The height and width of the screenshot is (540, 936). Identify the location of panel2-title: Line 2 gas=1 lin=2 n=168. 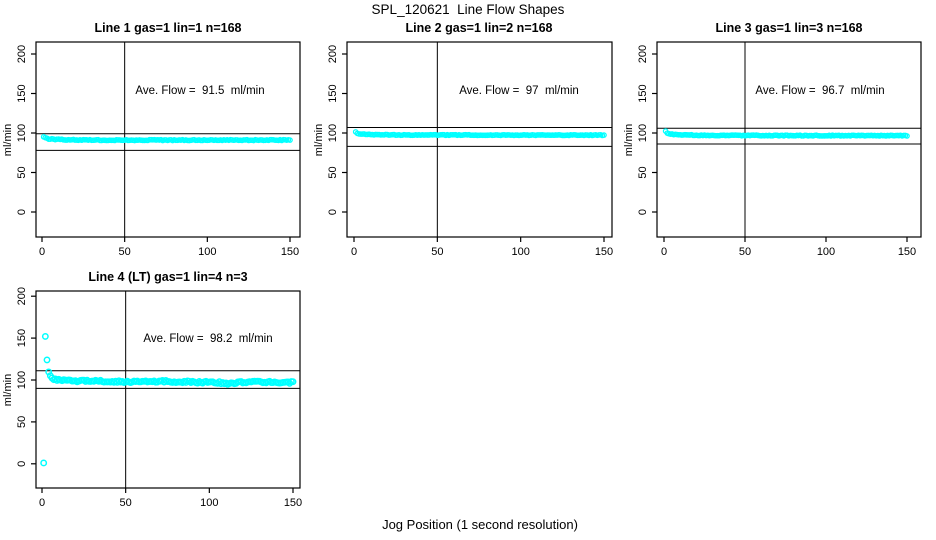
(479, 28).